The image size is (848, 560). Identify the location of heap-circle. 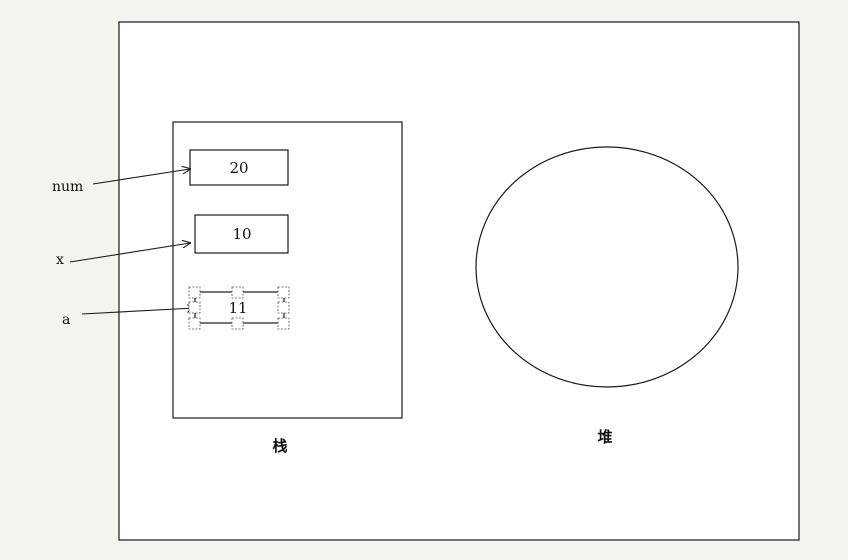
(607, 267).